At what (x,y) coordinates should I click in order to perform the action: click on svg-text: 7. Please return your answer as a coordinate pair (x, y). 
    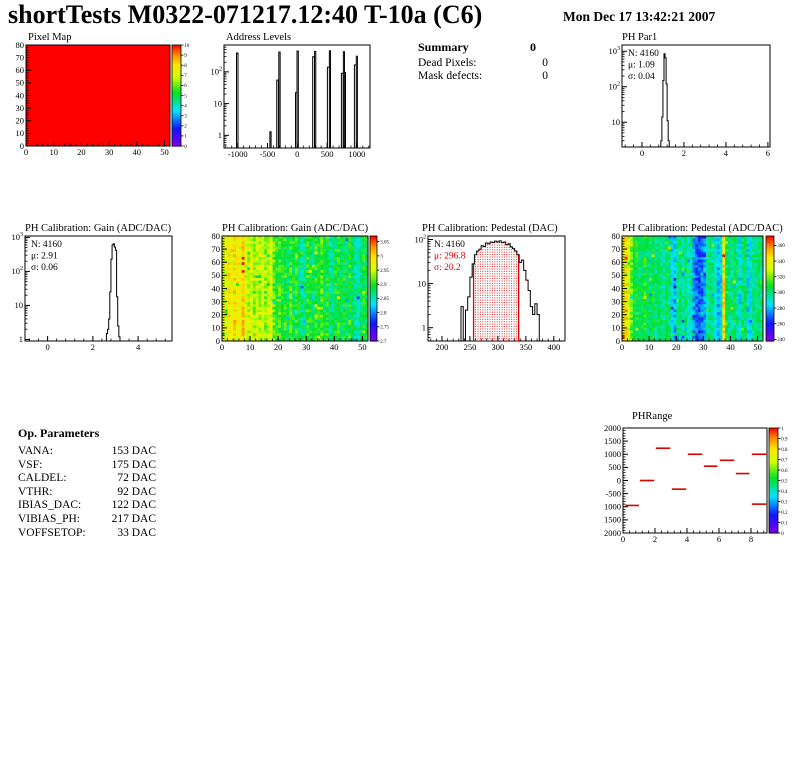
    Looking at the image, I should click on (185, 76).